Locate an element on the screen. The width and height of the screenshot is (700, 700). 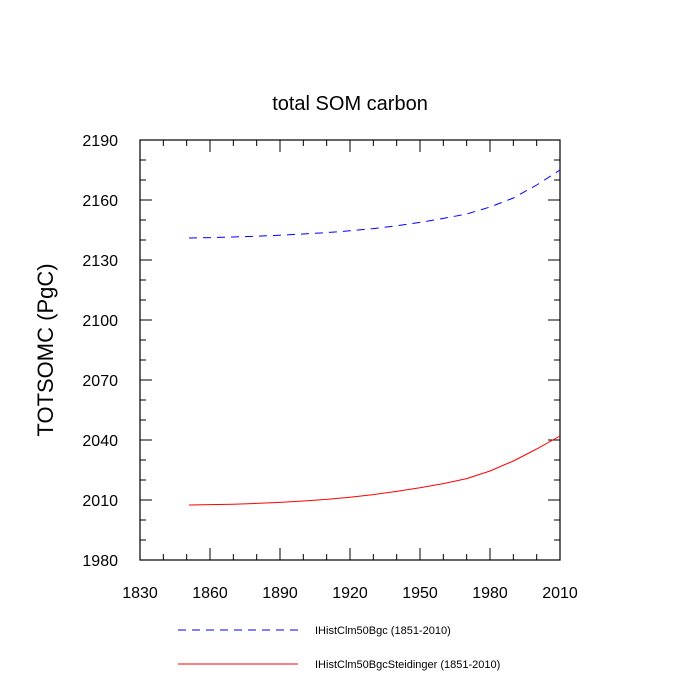
x-tick-label: 1980 is located at coordinates (490, 593).